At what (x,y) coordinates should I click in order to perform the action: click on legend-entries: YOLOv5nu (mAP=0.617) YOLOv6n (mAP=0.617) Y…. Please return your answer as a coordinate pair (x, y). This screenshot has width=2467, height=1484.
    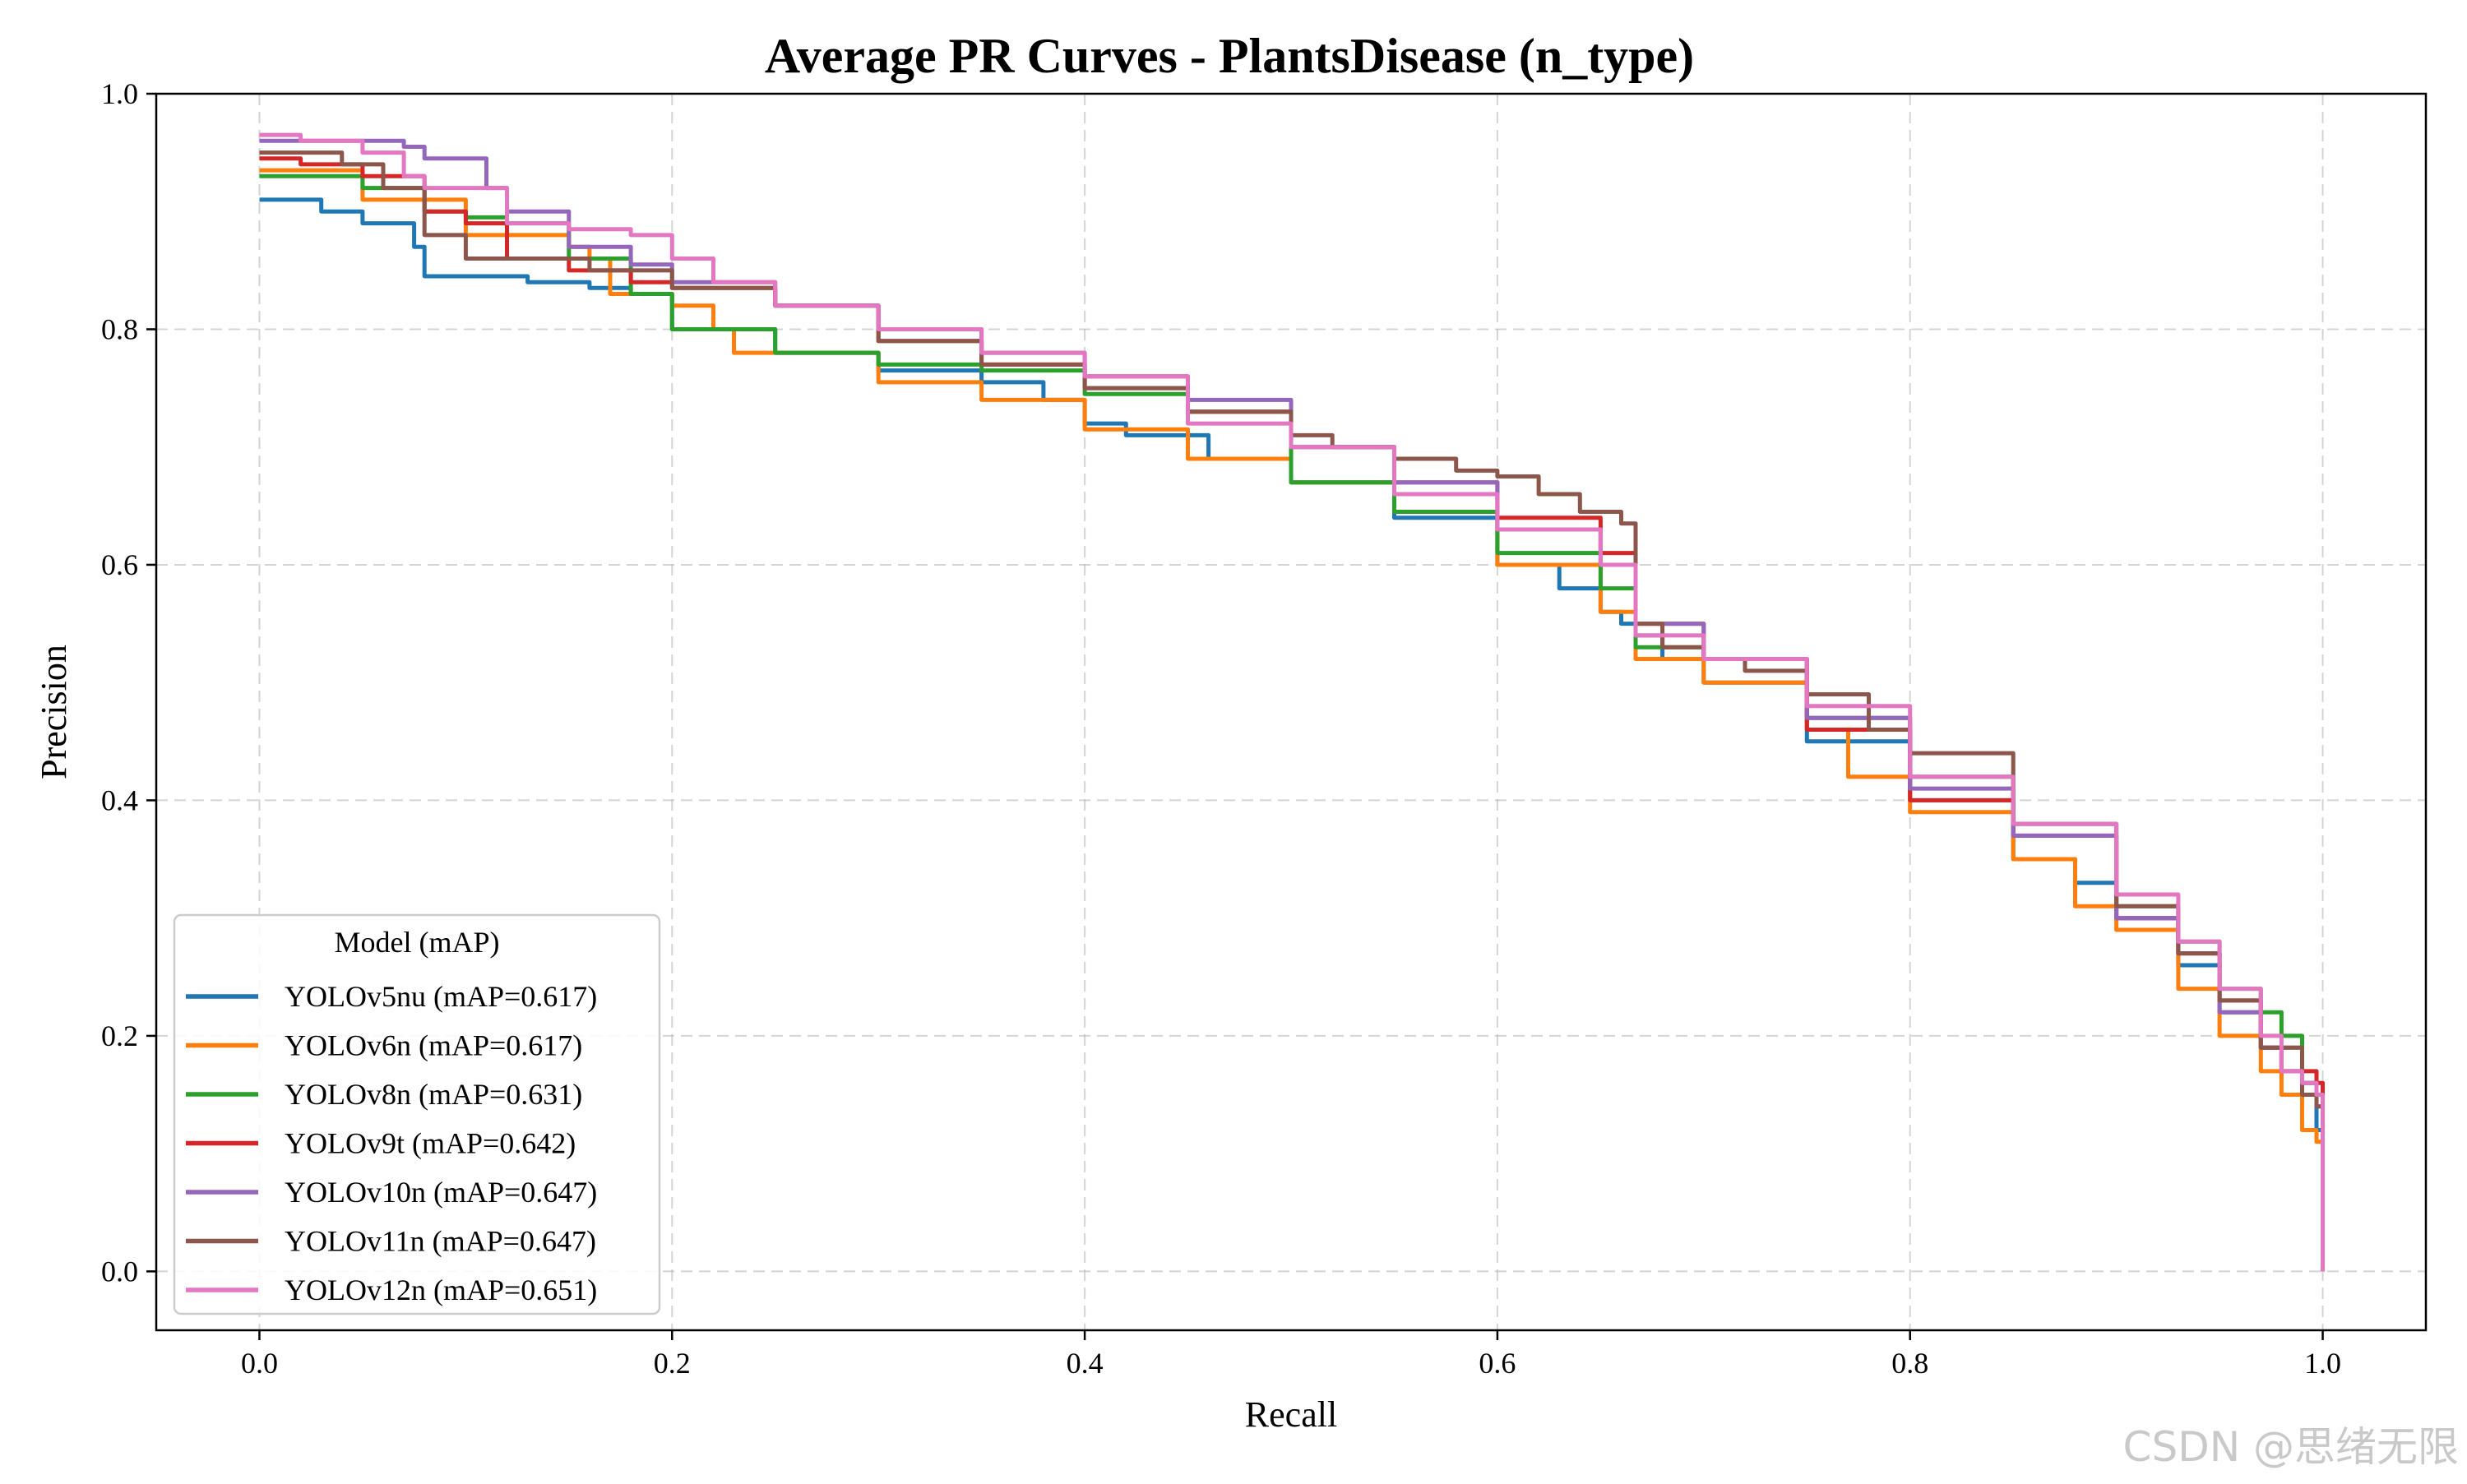
    Looking at the image, I should click on (391, 1143).